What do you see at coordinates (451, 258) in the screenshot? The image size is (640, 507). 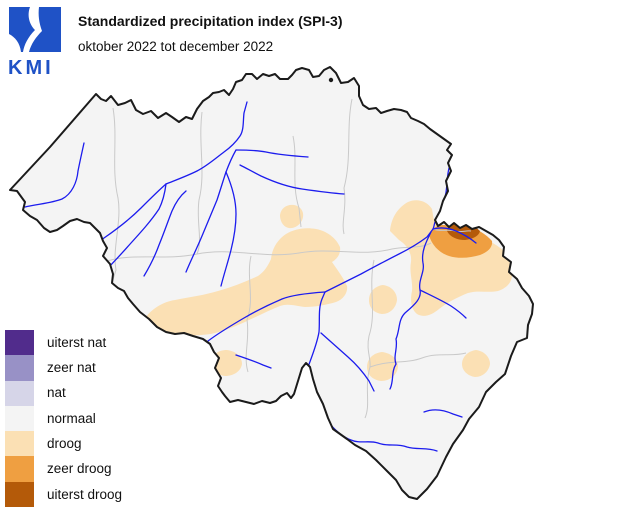 I see `droog-region-east-liege` at bounding box center [451, 258].